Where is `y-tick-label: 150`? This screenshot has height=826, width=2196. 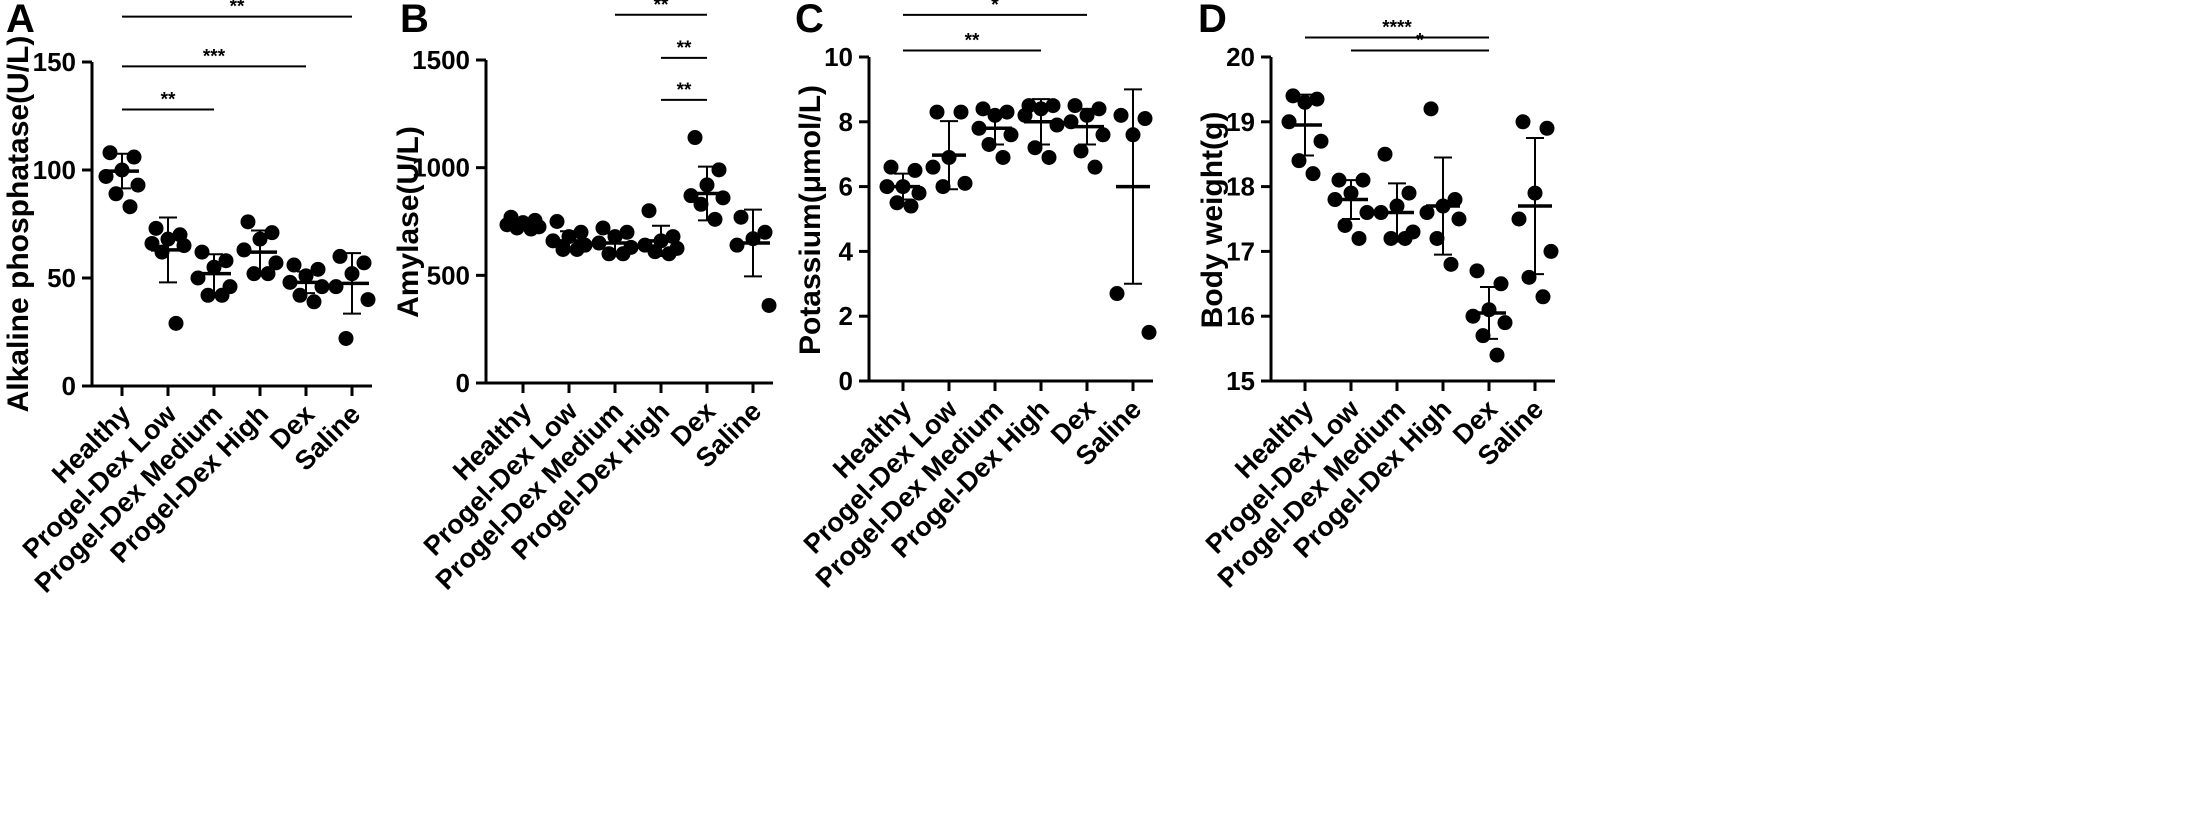
y-tick-label: 150 is located at coordinates (54, 62).